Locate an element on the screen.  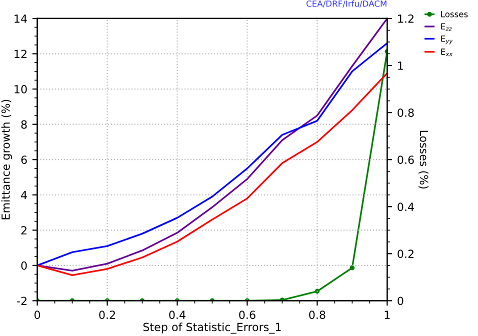
y-axis-title: Emittance growth (%) is located at coordinates (6, 160).